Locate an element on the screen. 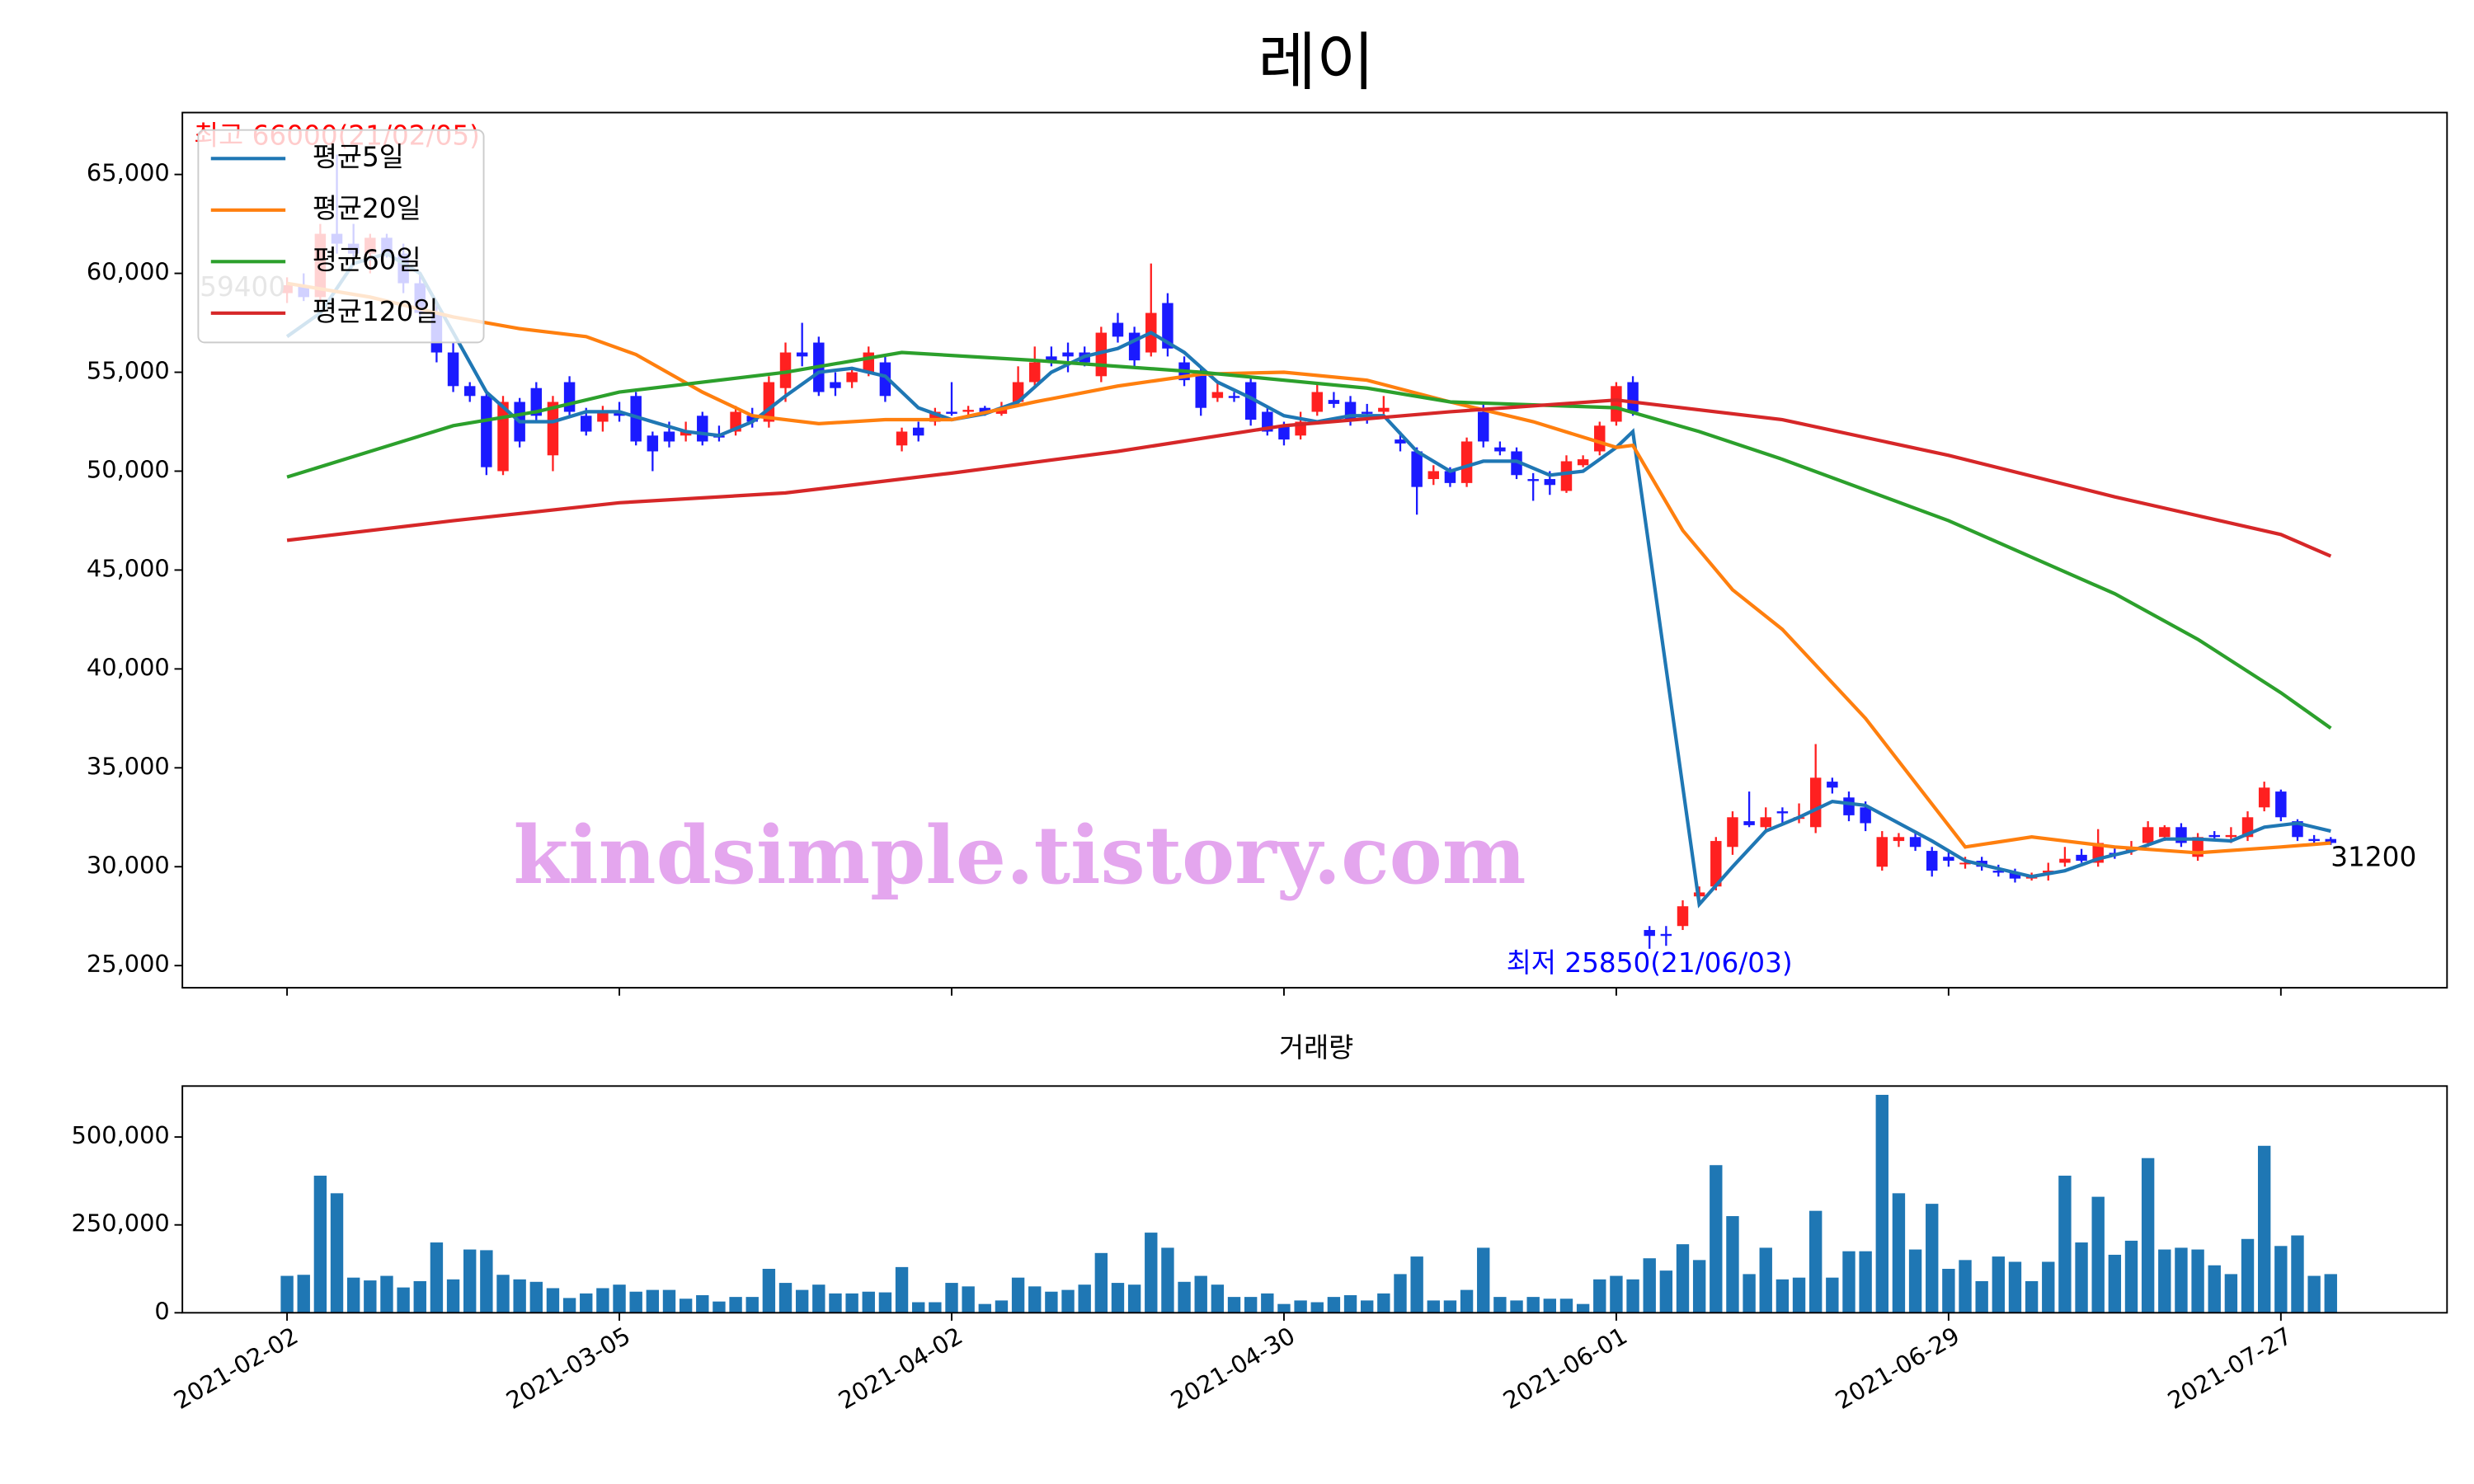 The image size is (2474, 1484). ma-line is located at coordinates (1309, 478).